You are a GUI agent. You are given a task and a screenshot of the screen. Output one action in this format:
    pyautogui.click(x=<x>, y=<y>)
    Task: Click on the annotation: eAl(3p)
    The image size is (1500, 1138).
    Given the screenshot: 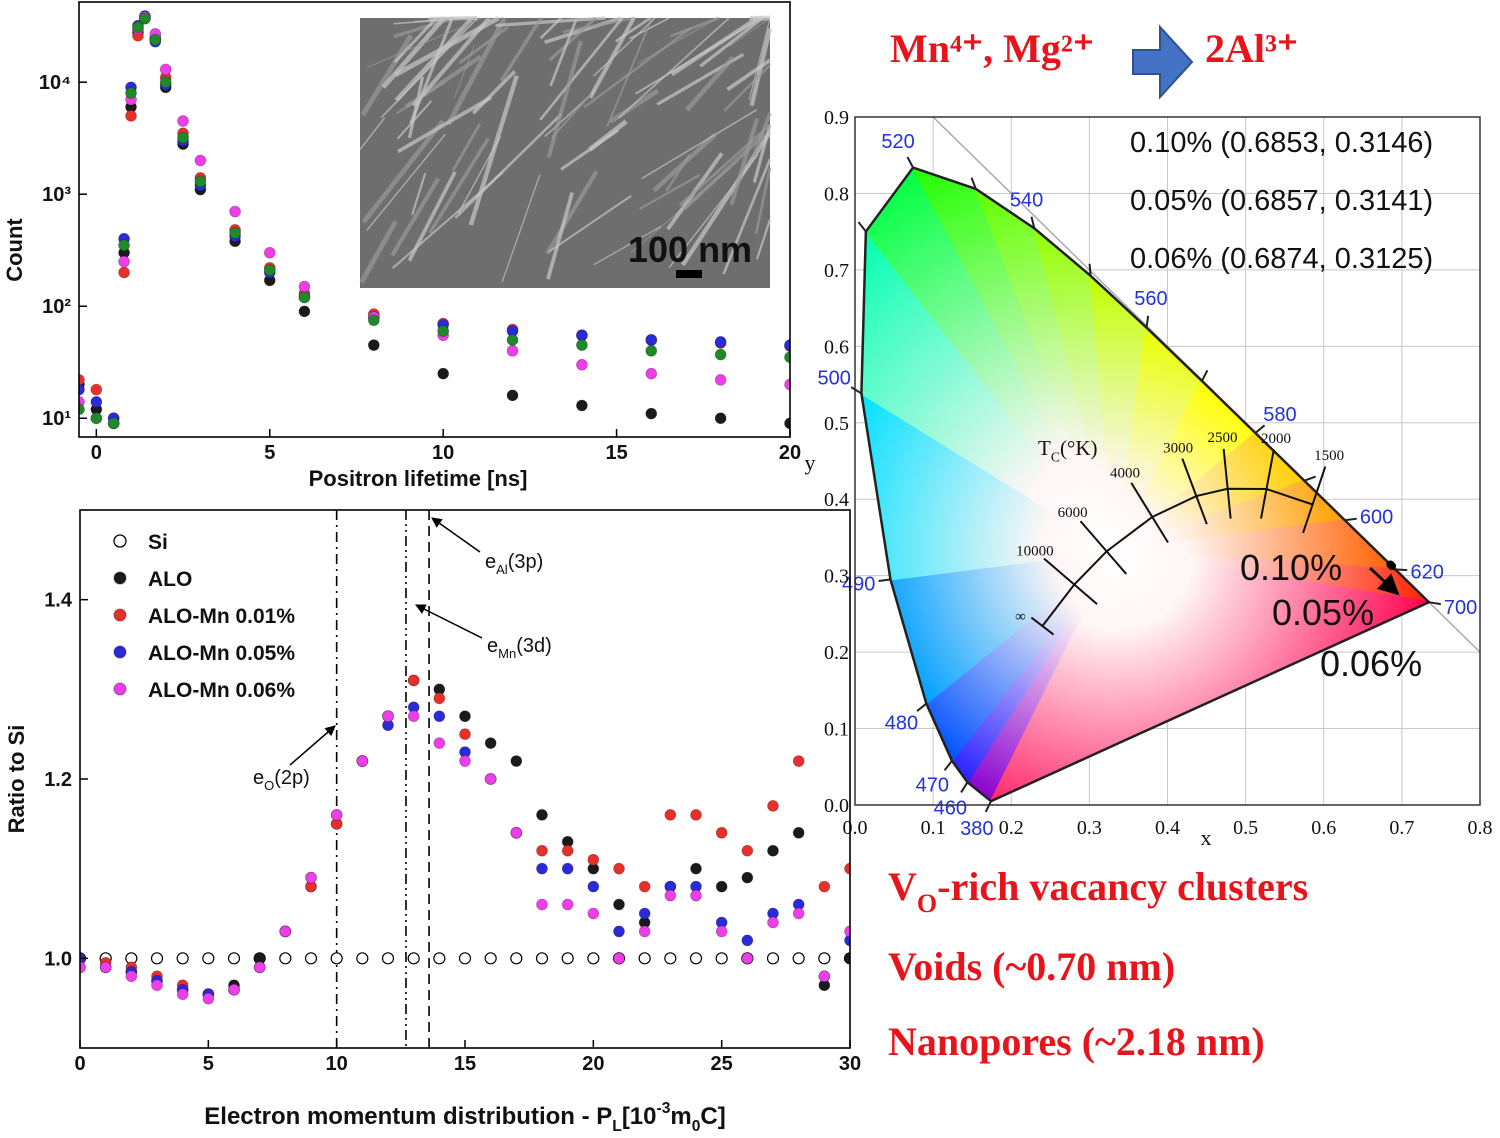 What is the action you would take?
    pyautogui.click(x=514, y=564)
    